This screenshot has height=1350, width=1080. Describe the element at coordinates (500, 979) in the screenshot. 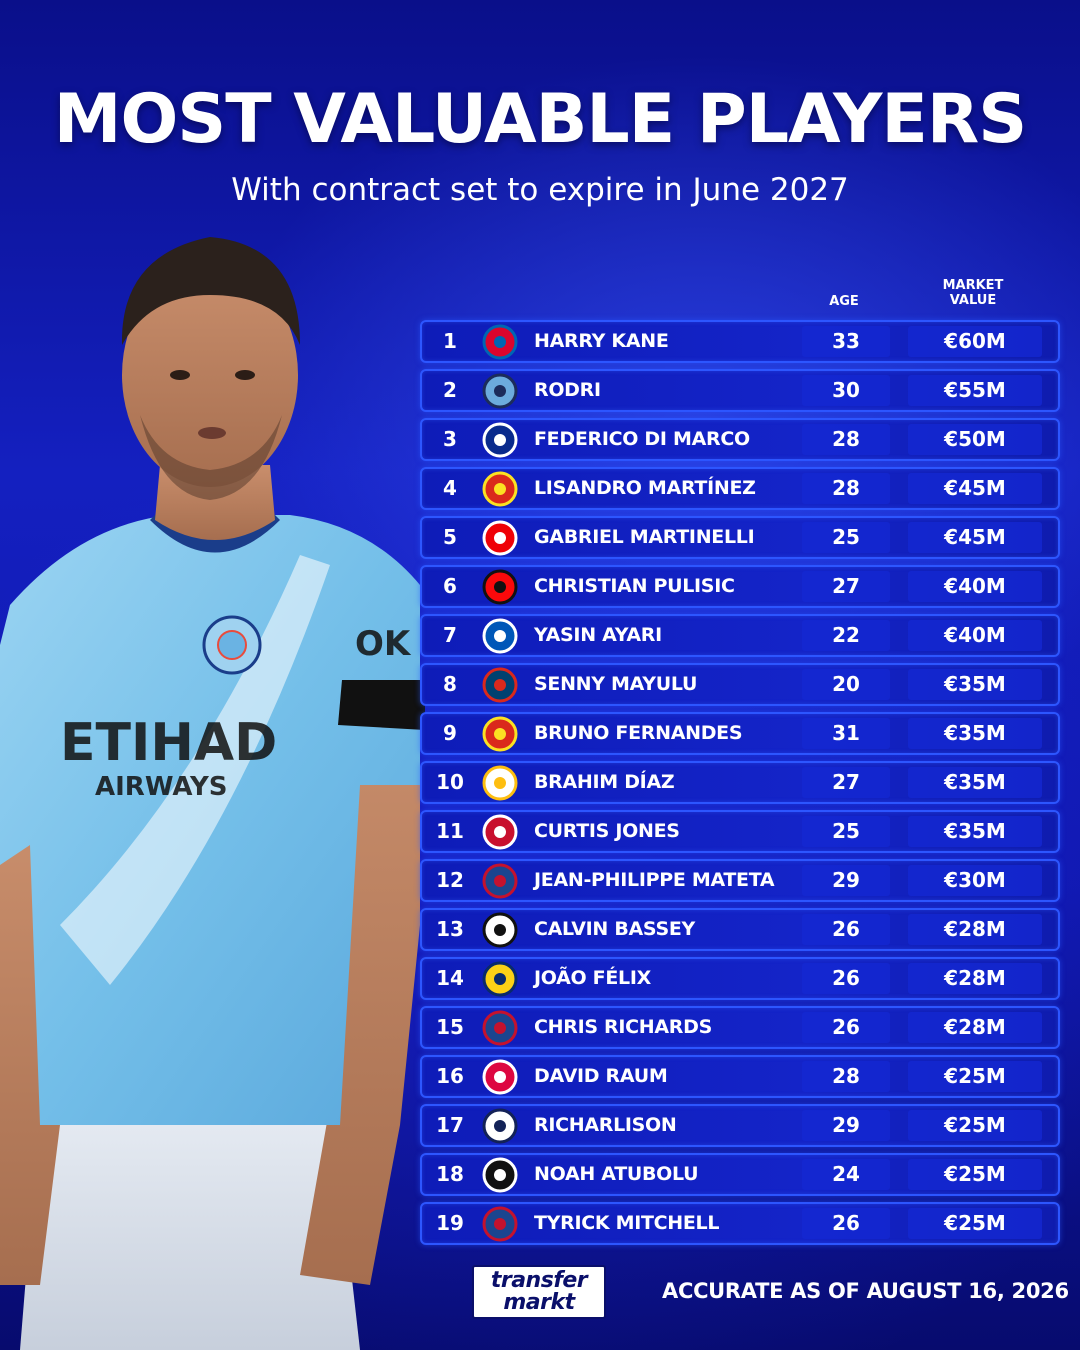

I see `al-nassr-crest-icon` at that location.